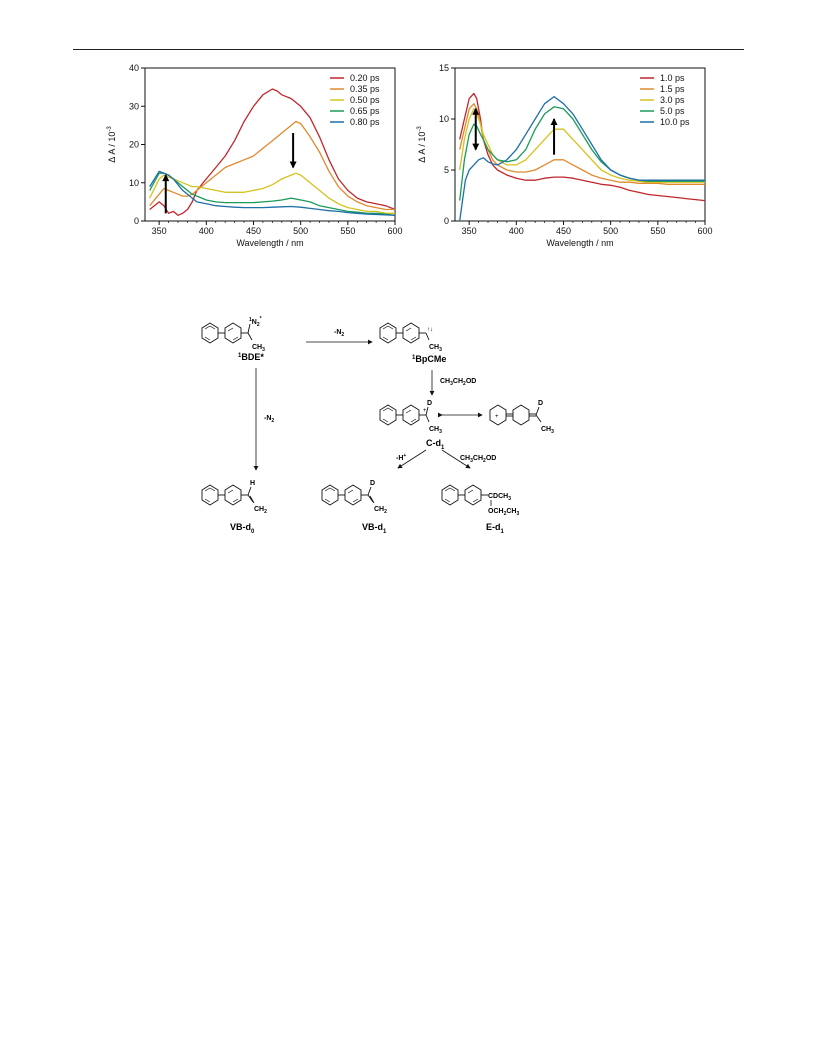 This screenshot has height=1056, width=816. Describe the element at coordinates (480, 500) in the screenshot. I see `molecule-e-d1: CDCH3 OCH2CH3` at that location.